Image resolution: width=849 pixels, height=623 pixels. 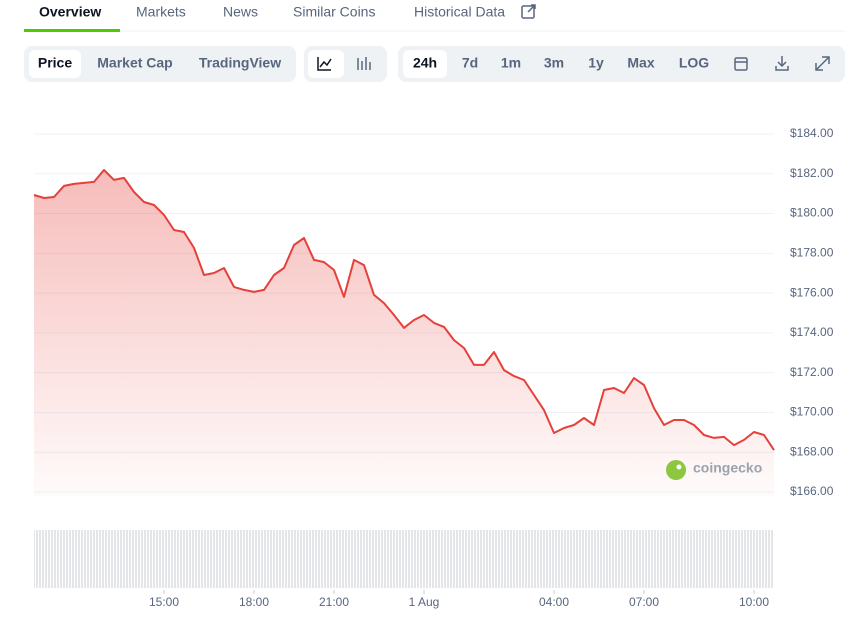 What do you see at coordinates (644, 602) in the screenshot?
I see `x-tick-label: 07:00` at bounding box center [644, 602].